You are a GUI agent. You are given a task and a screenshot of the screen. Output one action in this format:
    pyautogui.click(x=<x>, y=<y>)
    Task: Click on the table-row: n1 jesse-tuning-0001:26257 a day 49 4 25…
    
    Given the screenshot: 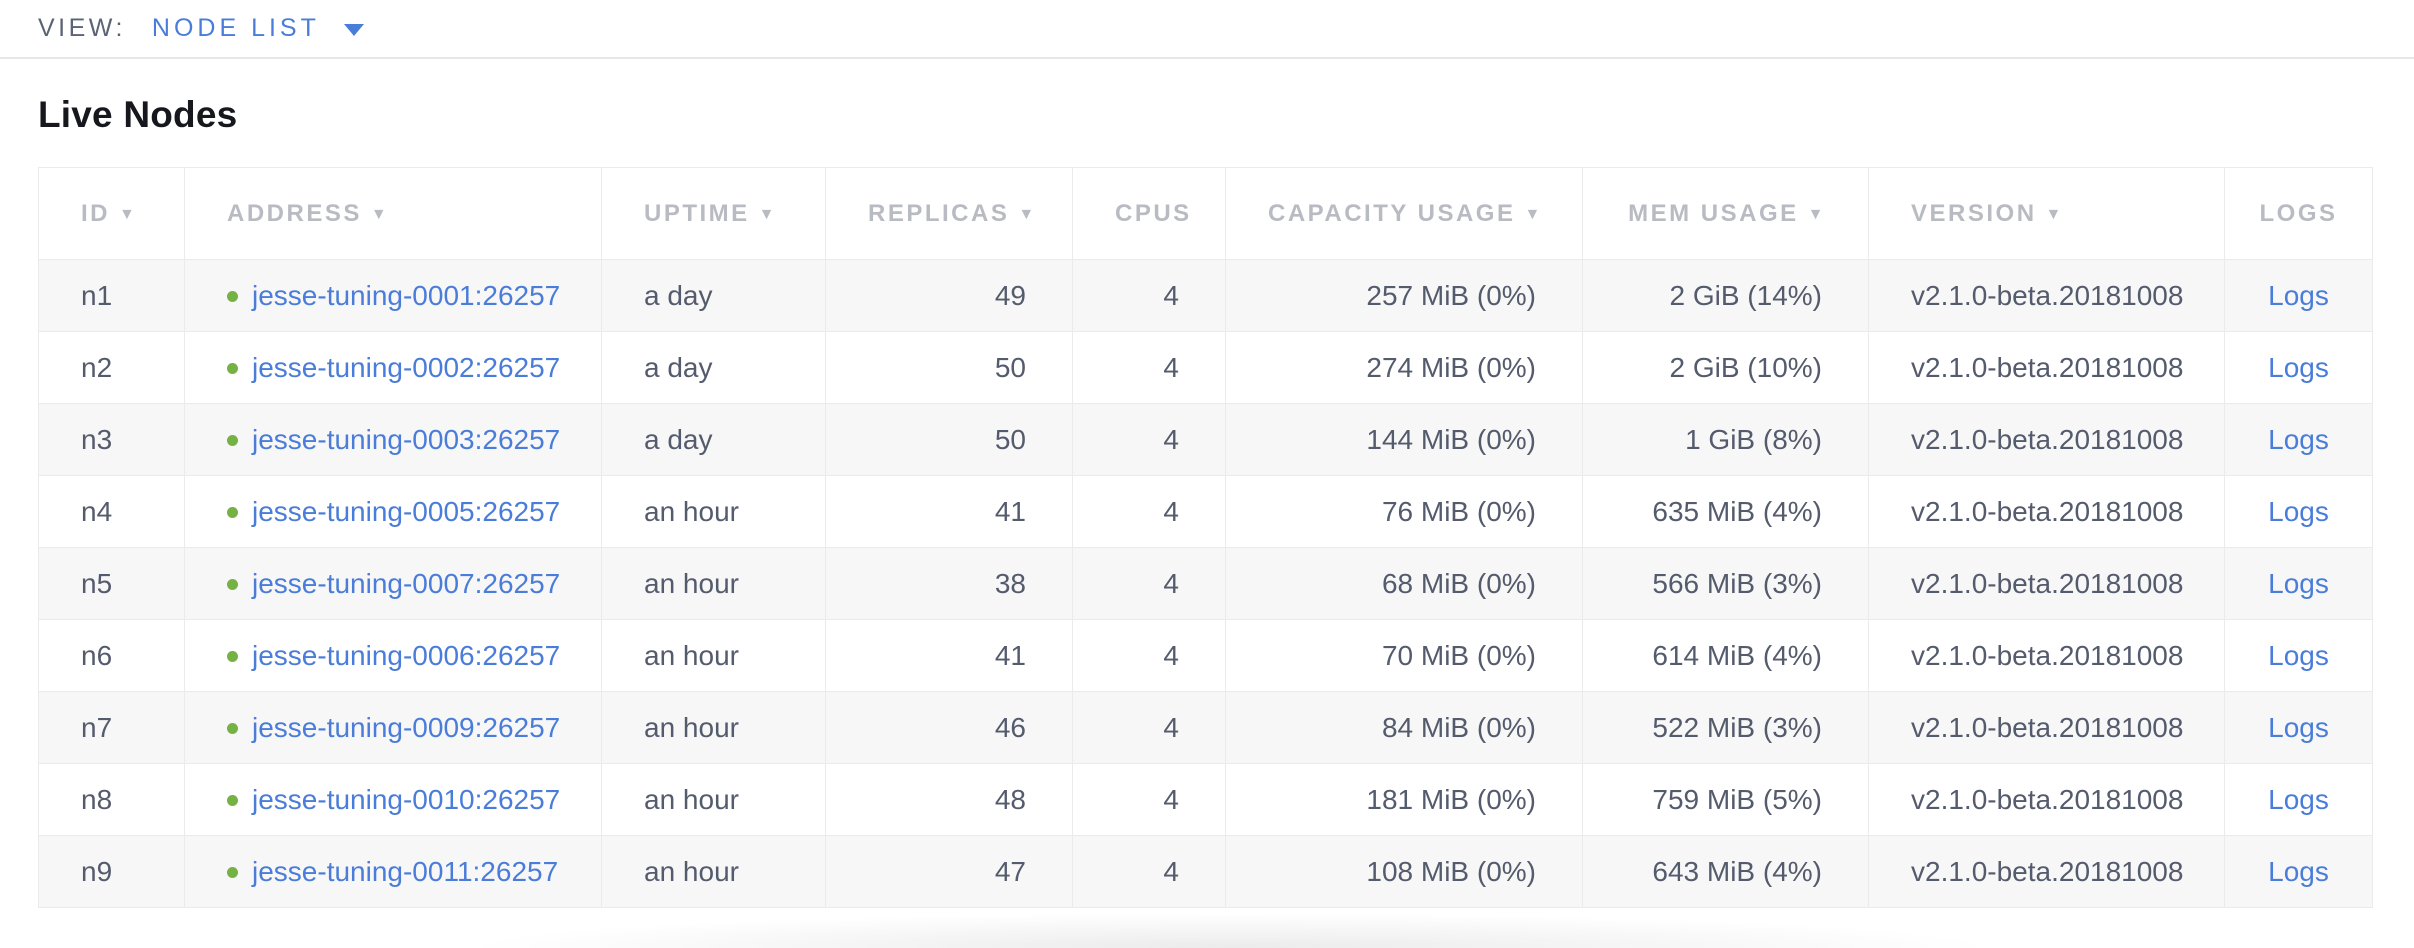 What is the action you would take?
    pyautogui.click(x=1205, y=295)
    